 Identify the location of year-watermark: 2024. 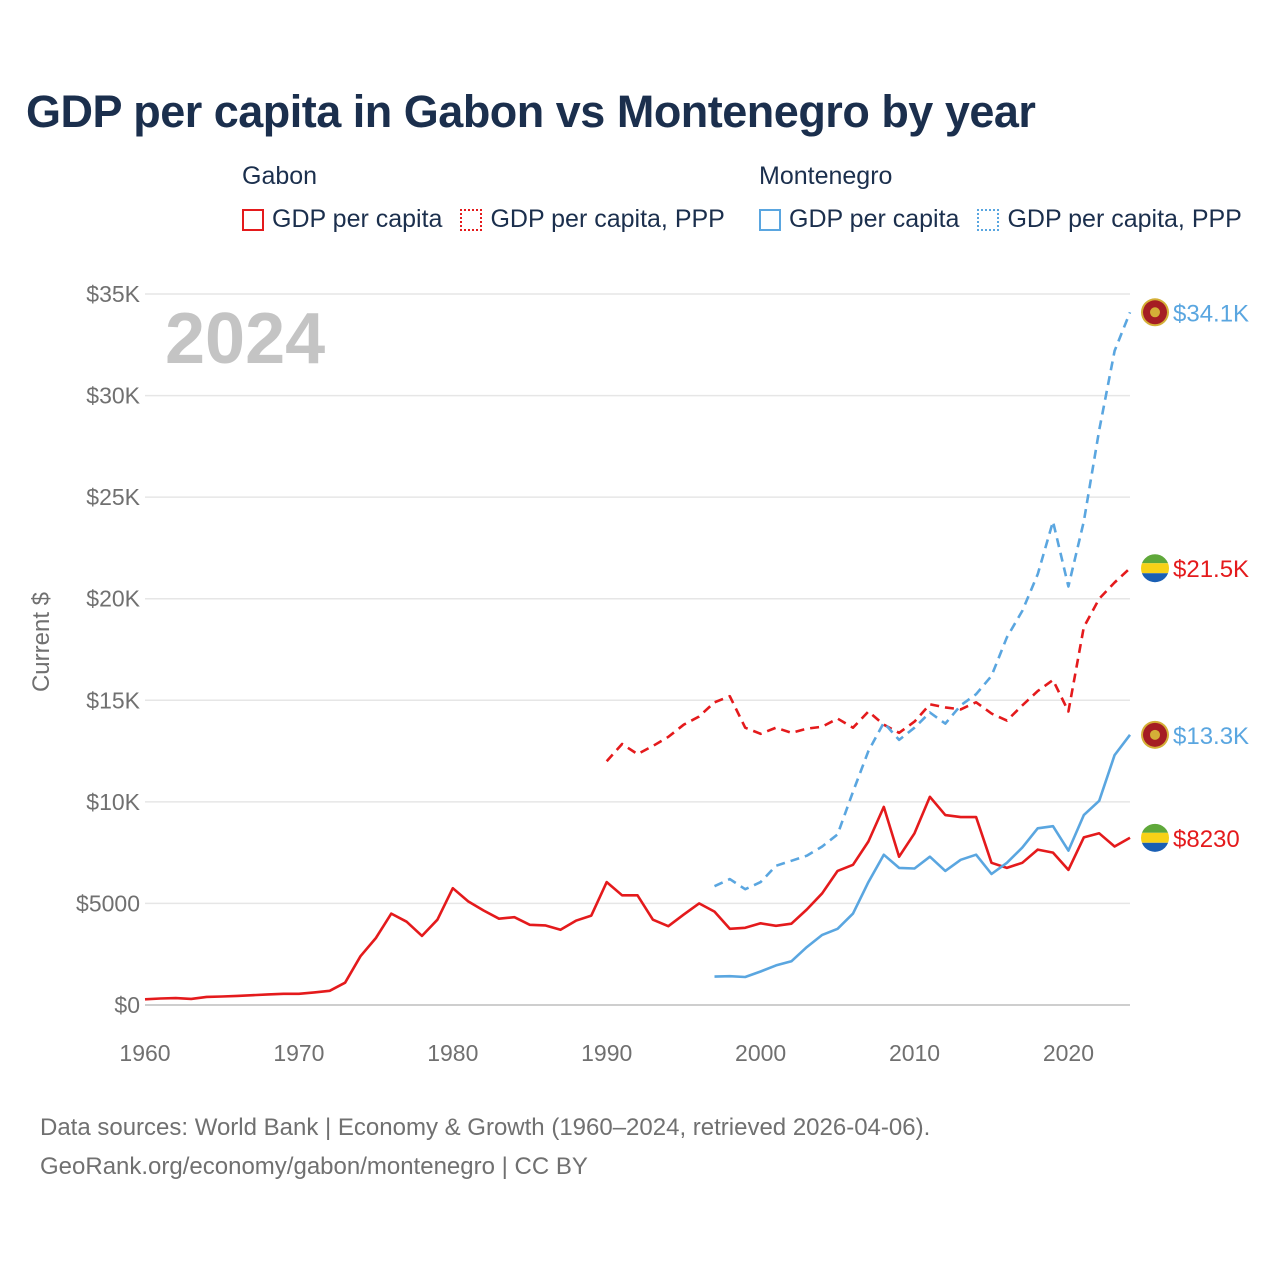
(245, 339).